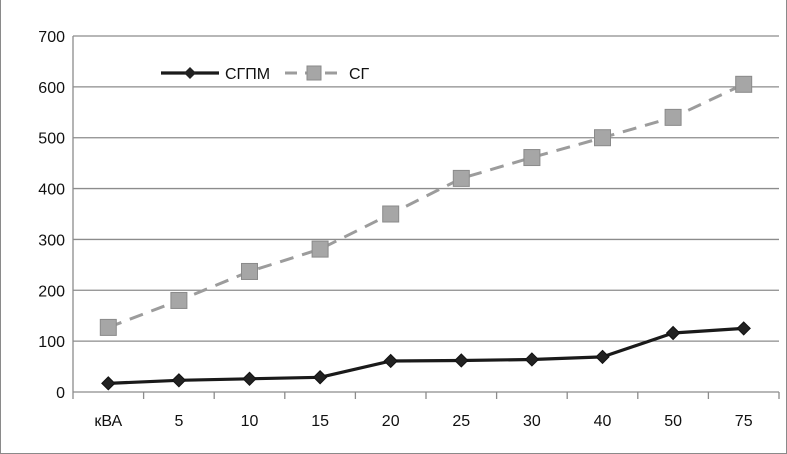  I want to click on legend: СГПМ СГ, so click(265, 74).